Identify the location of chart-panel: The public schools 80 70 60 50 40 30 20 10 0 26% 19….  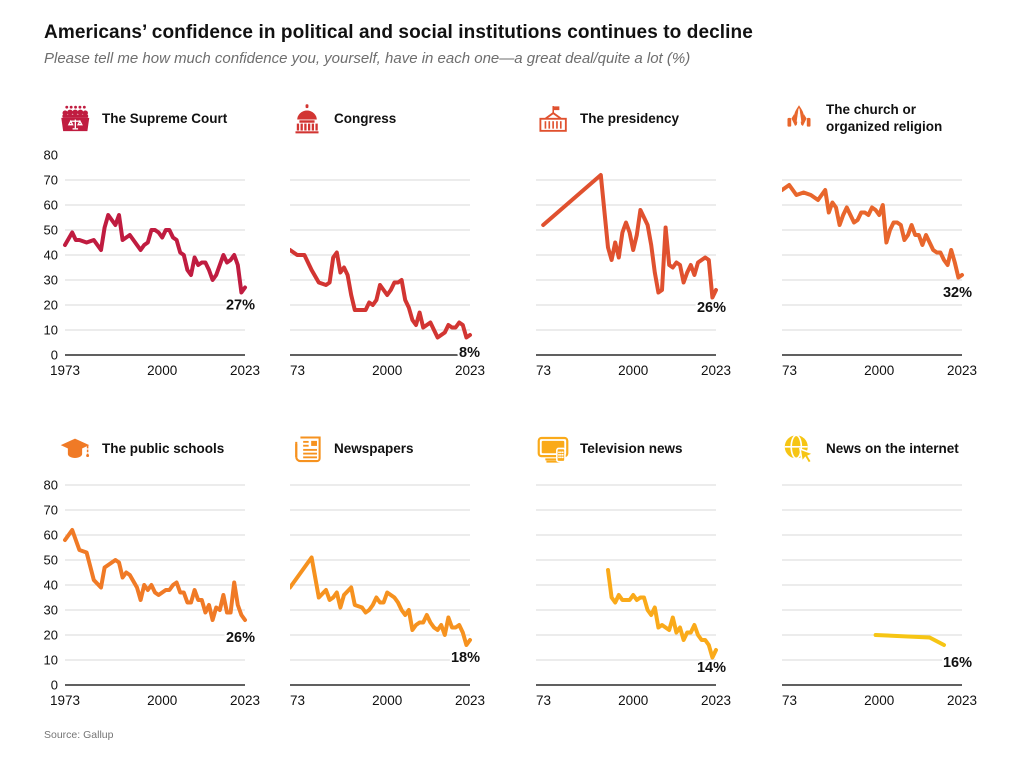
(161, 570).